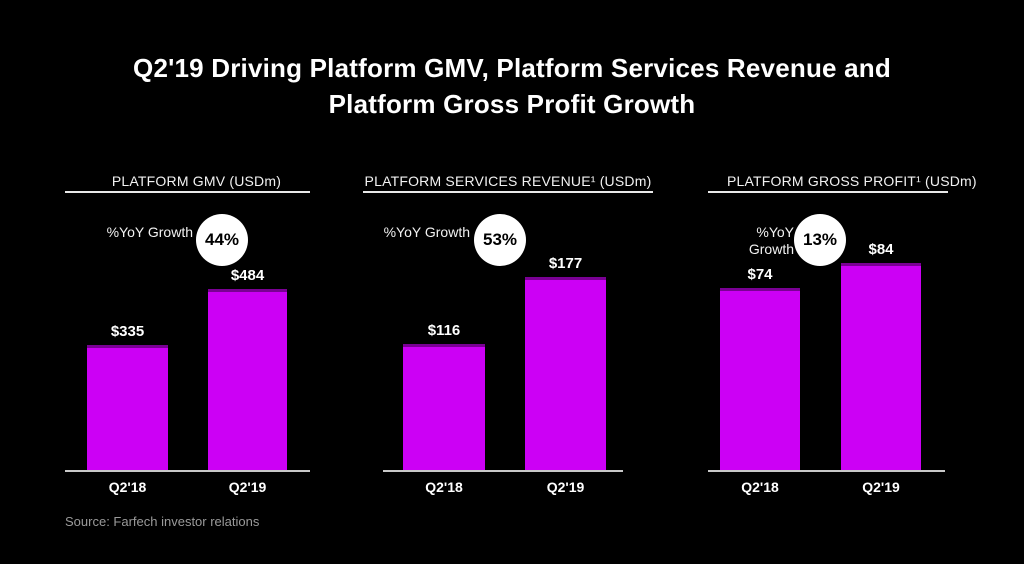  I want to click on bar-group-q219: $84, so click(881, 355).